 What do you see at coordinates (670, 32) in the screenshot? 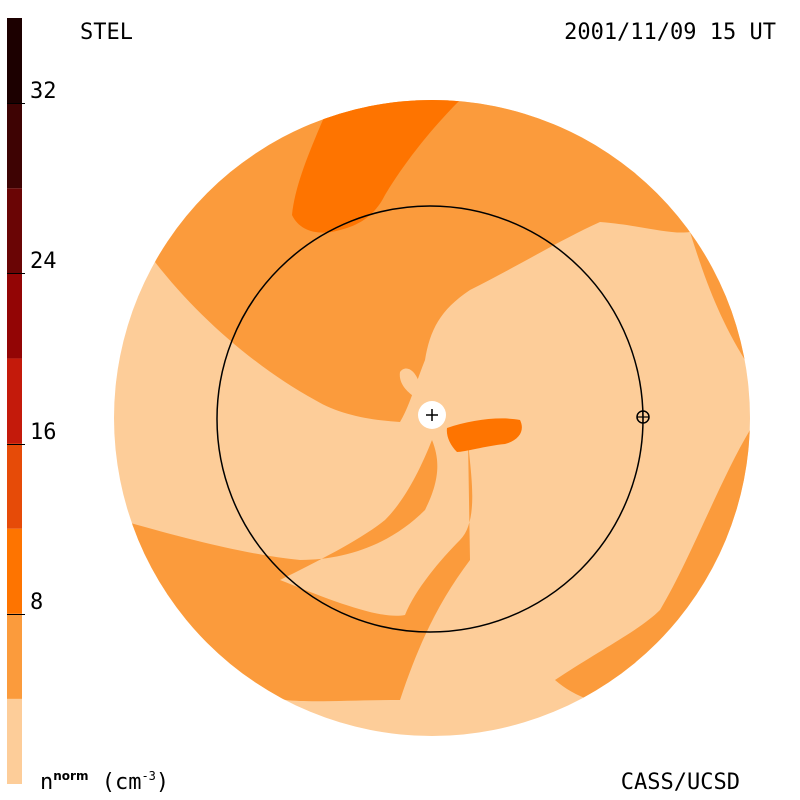
I see `timestamp-label: 2001/11/09 15 UT` at bounding box center [670, 32].